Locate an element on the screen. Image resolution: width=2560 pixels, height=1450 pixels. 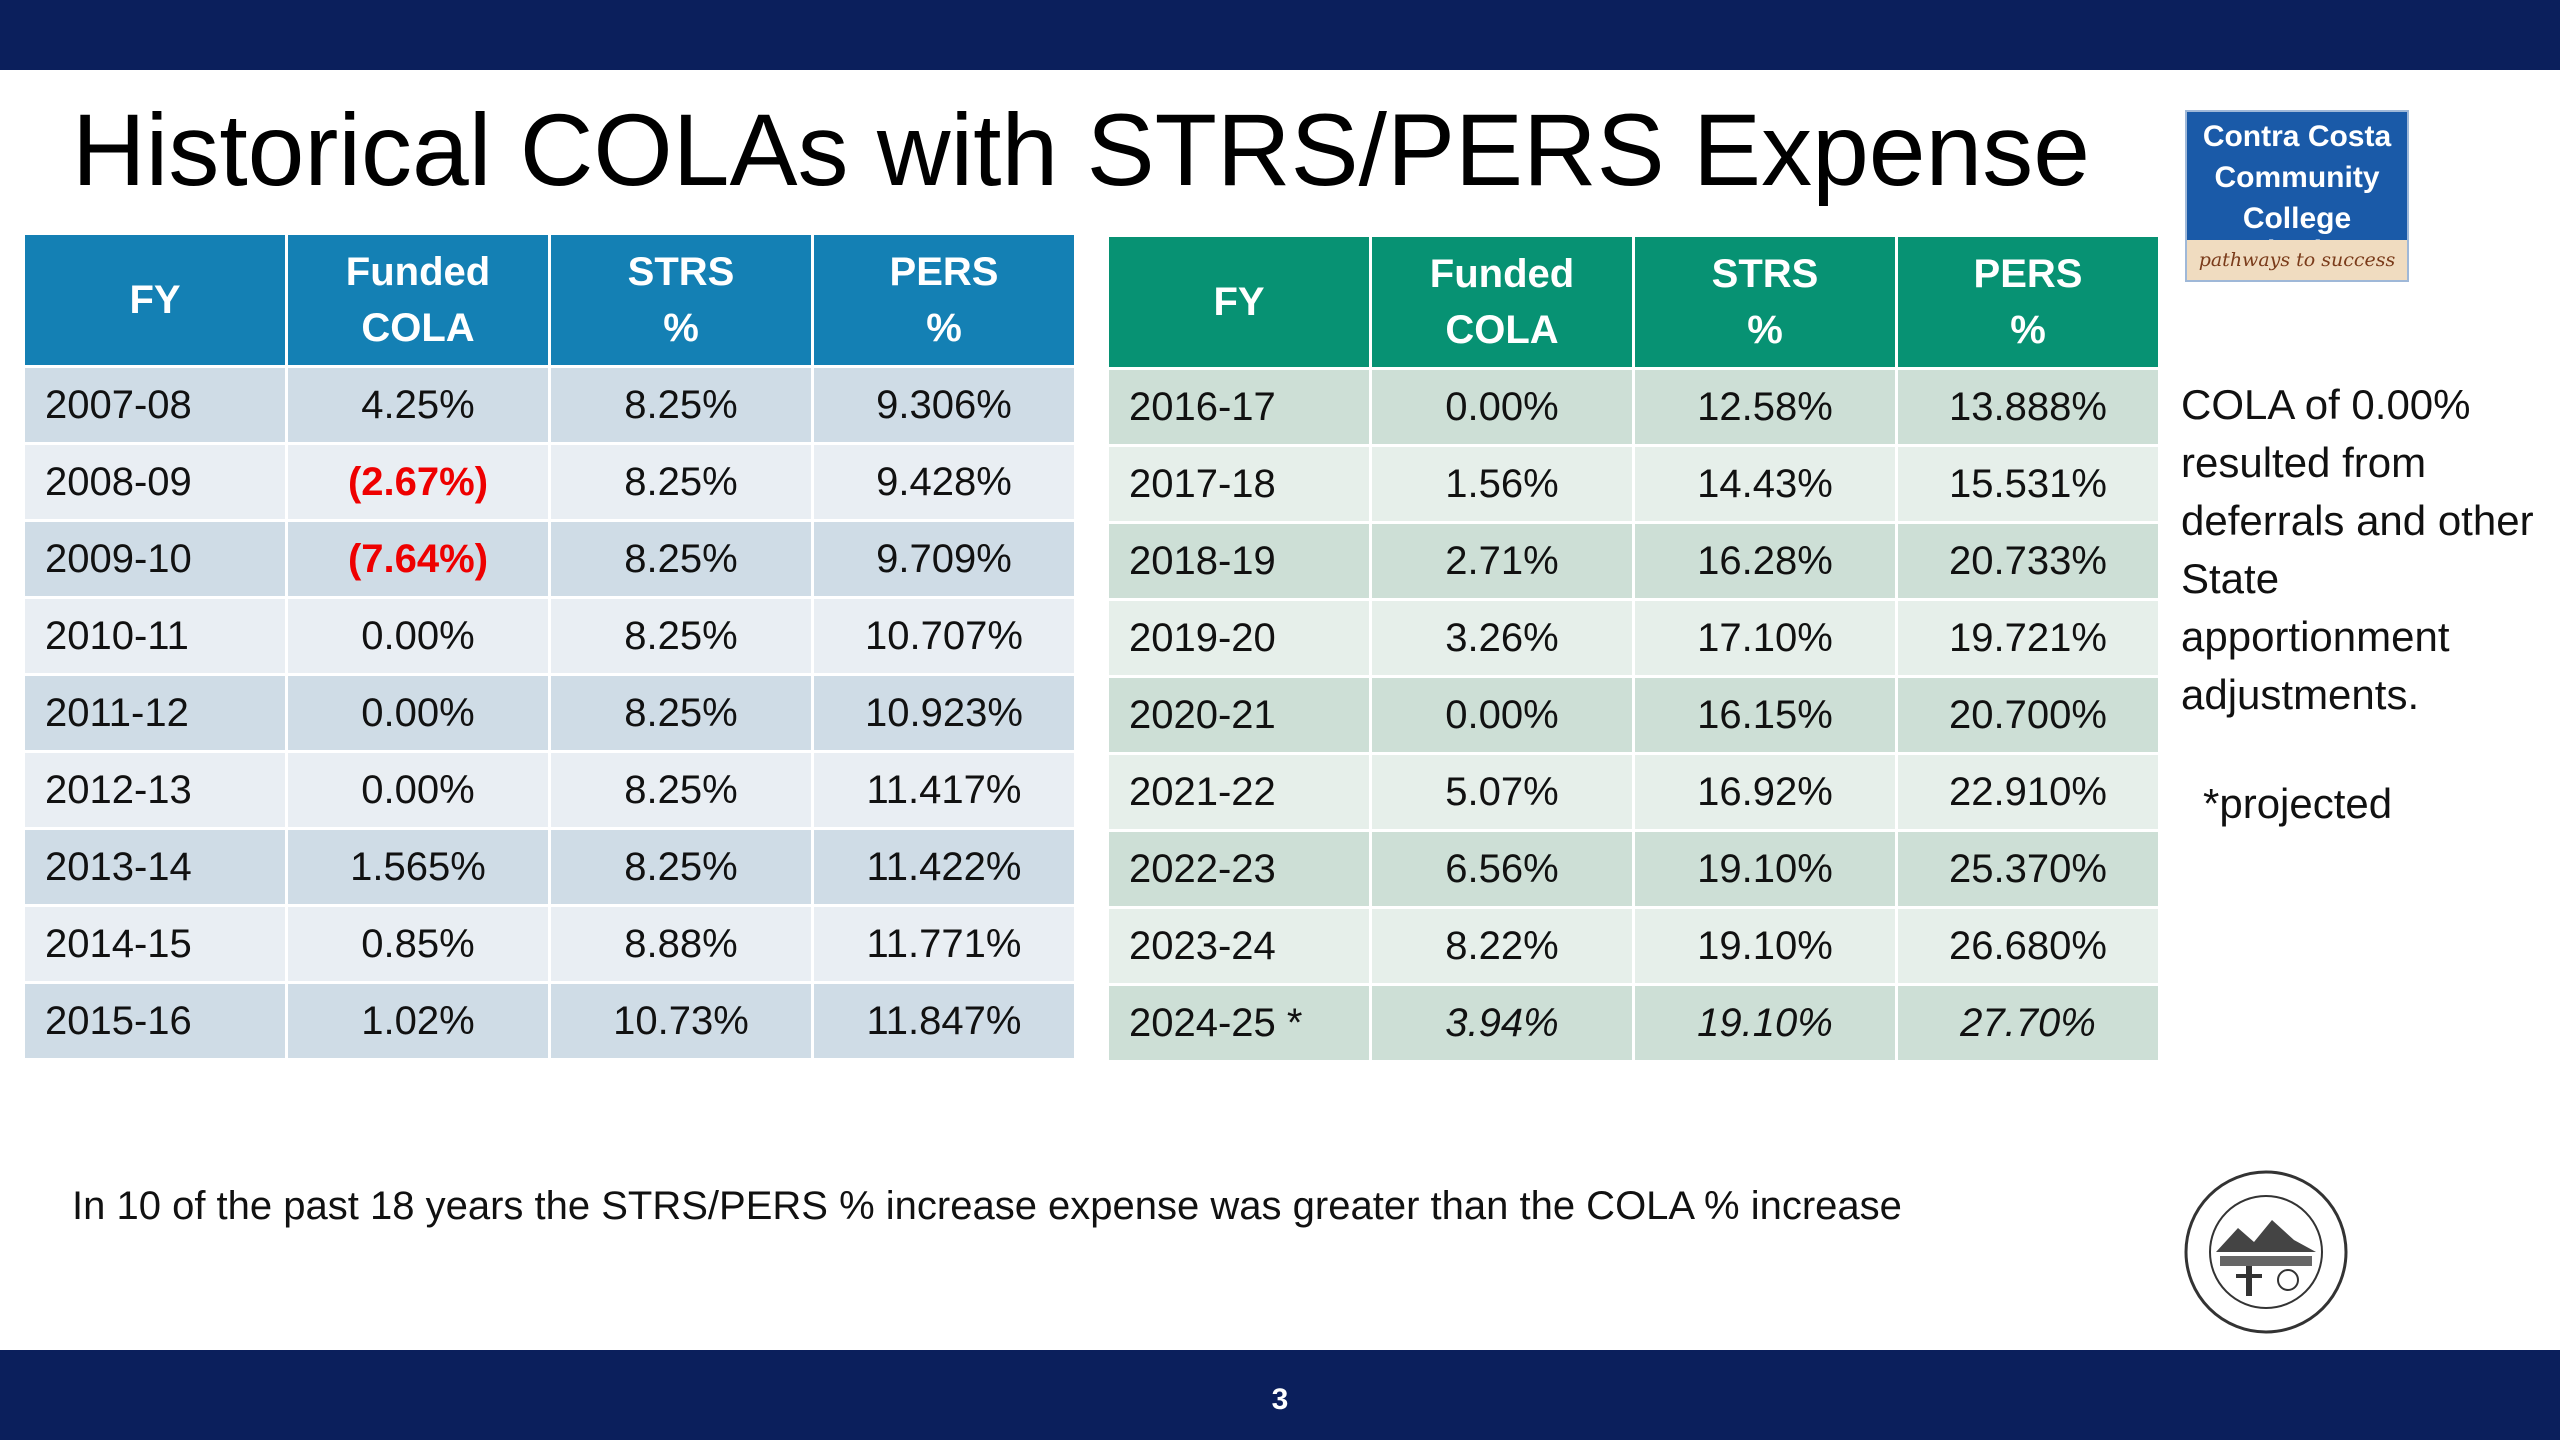
table-row: 2012-13 0.00% 8.25% 11.417% is located at coordinates (549, 790).